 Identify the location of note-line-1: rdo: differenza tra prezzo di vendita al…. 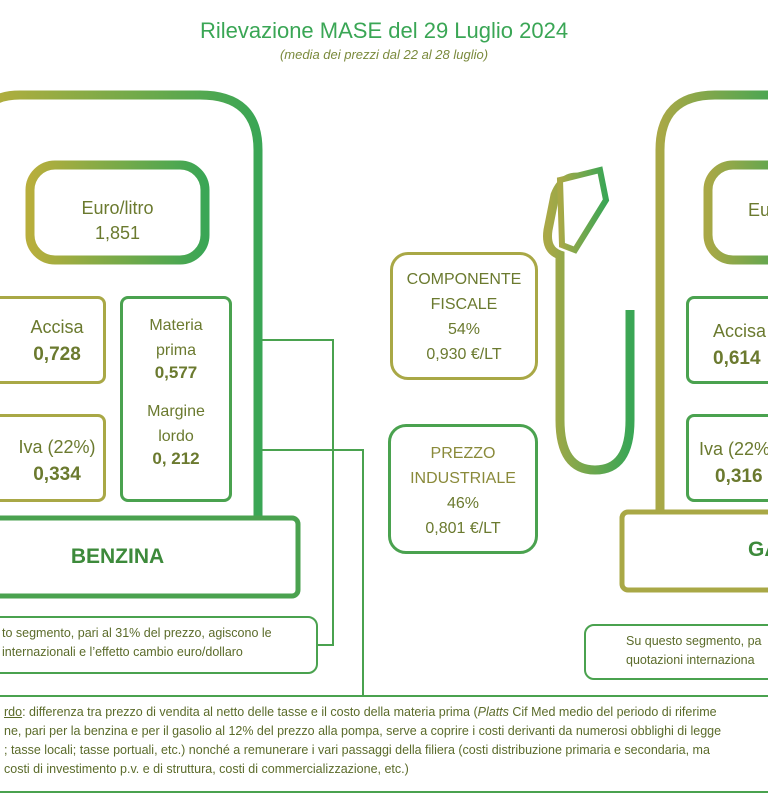
(386, 712).